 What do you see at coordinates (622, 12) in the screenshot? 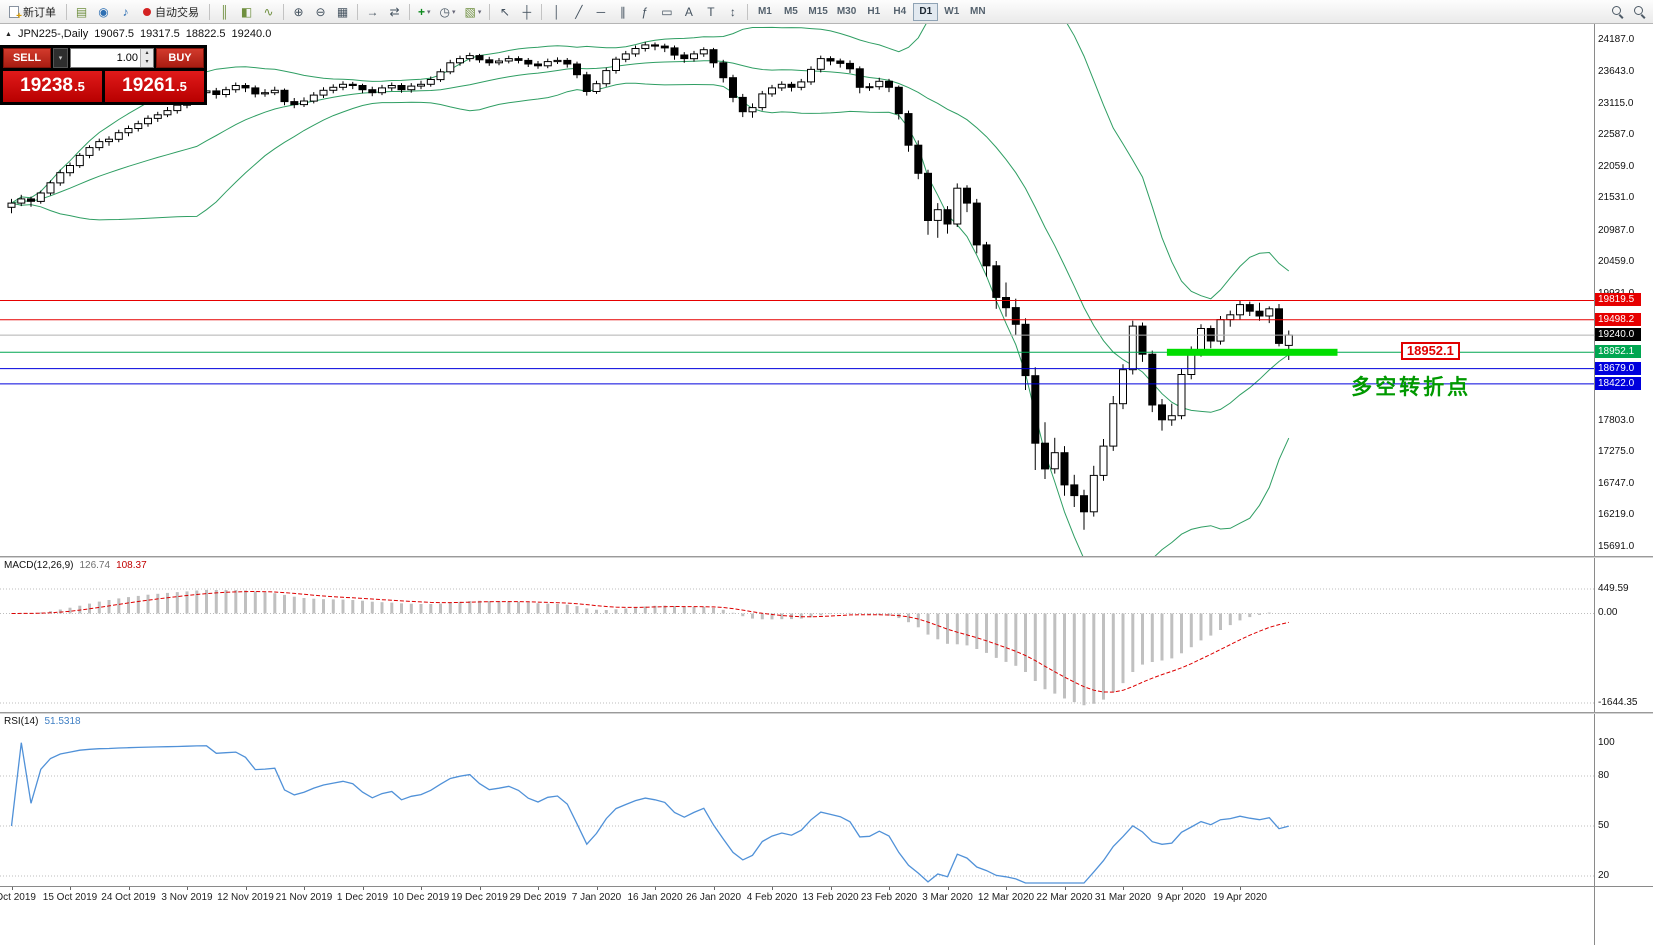
I see `channel-icon: ∥` at bounding box center [622, 12].